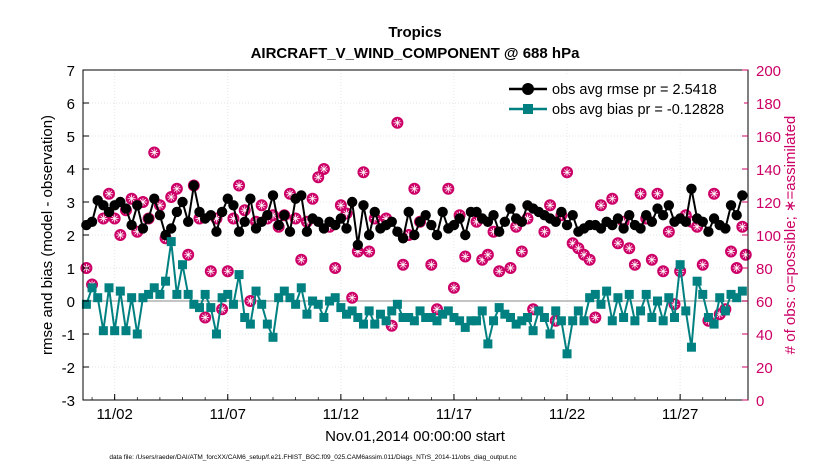  Describe the element at coordinates (228, 414) in the screenshot. I see `x-tick-label: 11/07` at that location.